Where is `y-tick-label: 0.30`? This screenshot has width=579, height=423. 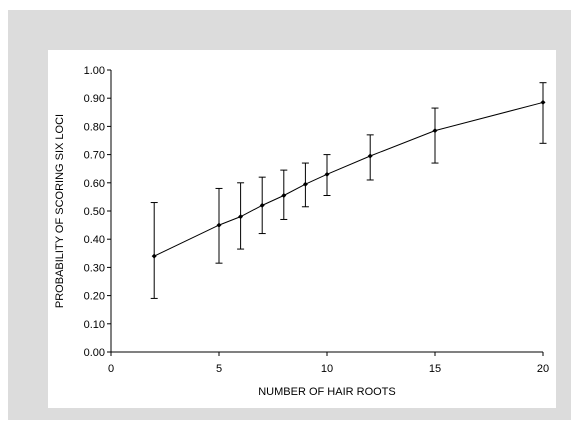
y-tick-label: 0.30 is located at coordinates (94, 268).